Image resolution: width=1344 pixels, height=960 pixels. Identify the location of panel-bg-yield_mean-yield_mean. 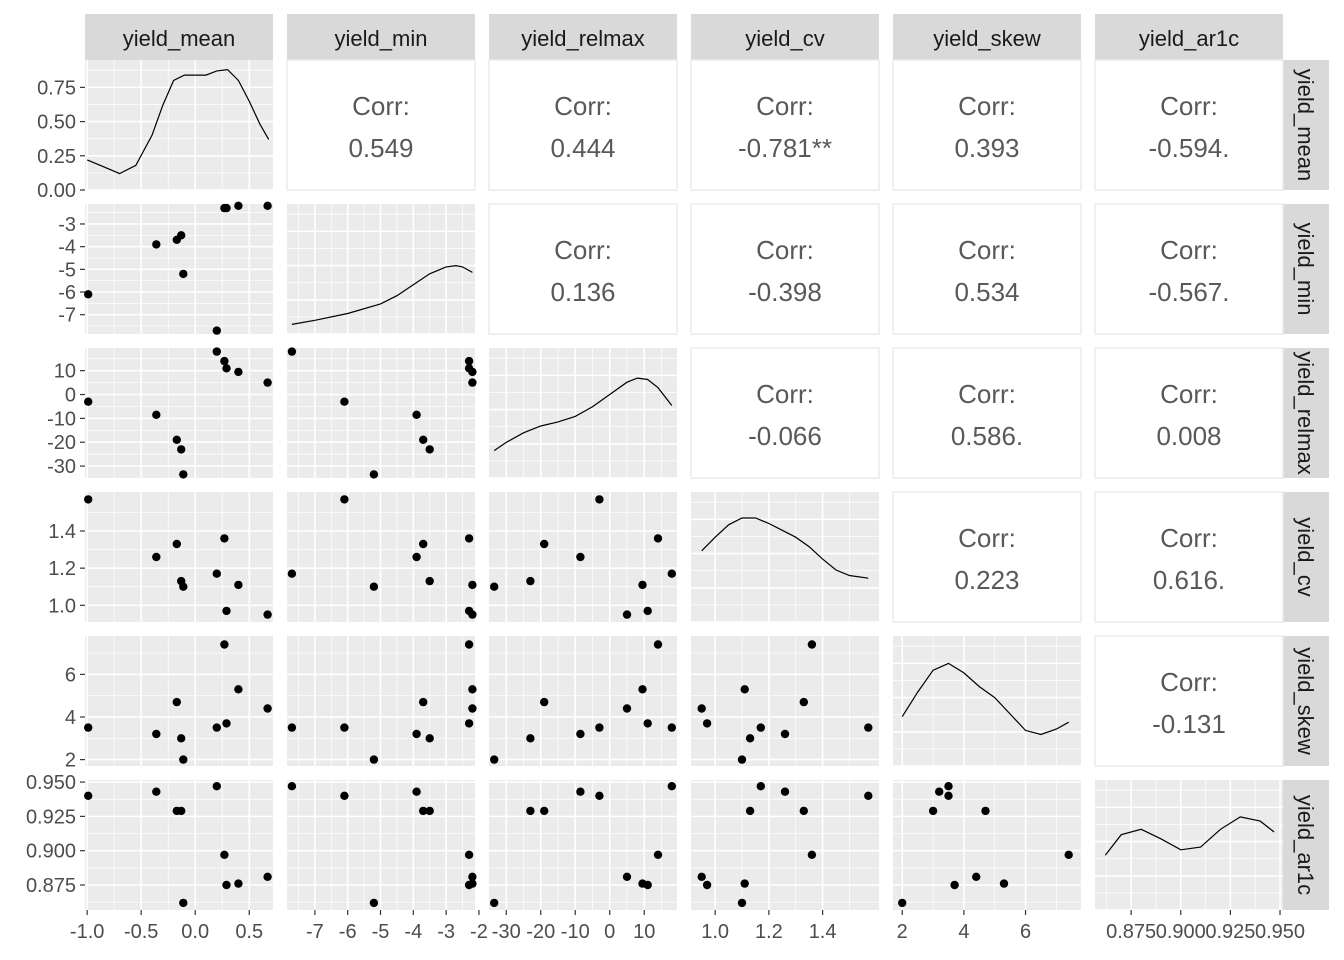
(179, 125).